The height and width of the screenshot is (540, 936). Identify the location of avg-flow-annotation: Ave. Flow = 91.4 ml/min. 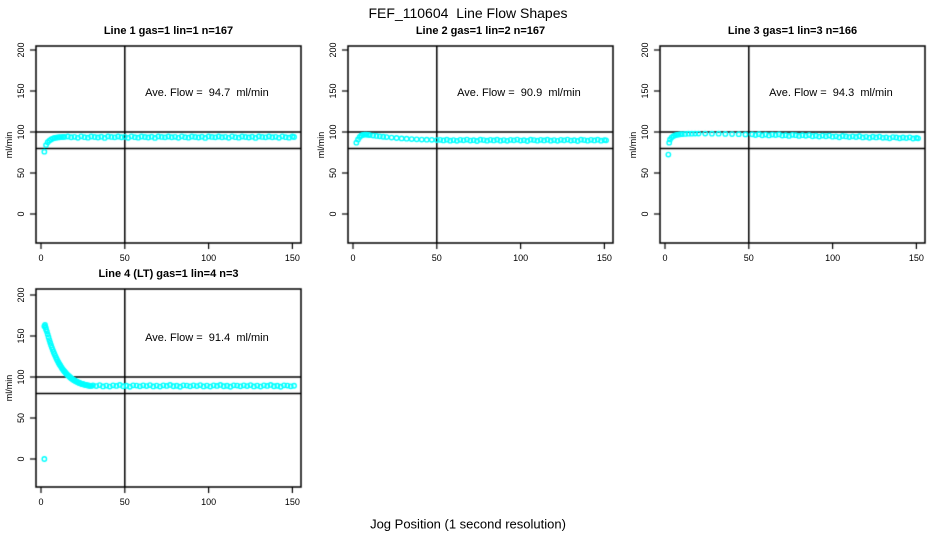
(207, 337).